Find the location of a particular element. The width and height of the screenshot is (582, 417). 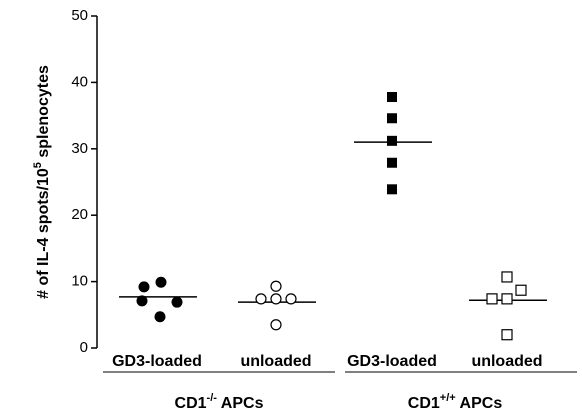

group-label-sup: +/+ is located at coordinates (448, 398).